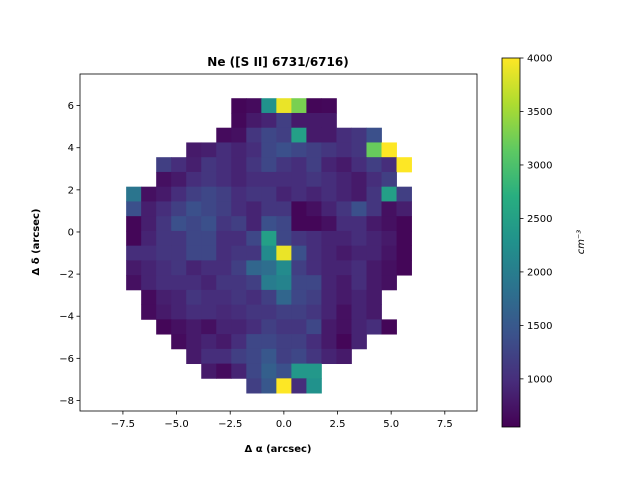 The height and width of the screenshot is (480, 640). What do you see at coordinates (539, 272) in the screenshot?
I see `colorbar-tick-label: 2000` at bounding box center [539, 272].